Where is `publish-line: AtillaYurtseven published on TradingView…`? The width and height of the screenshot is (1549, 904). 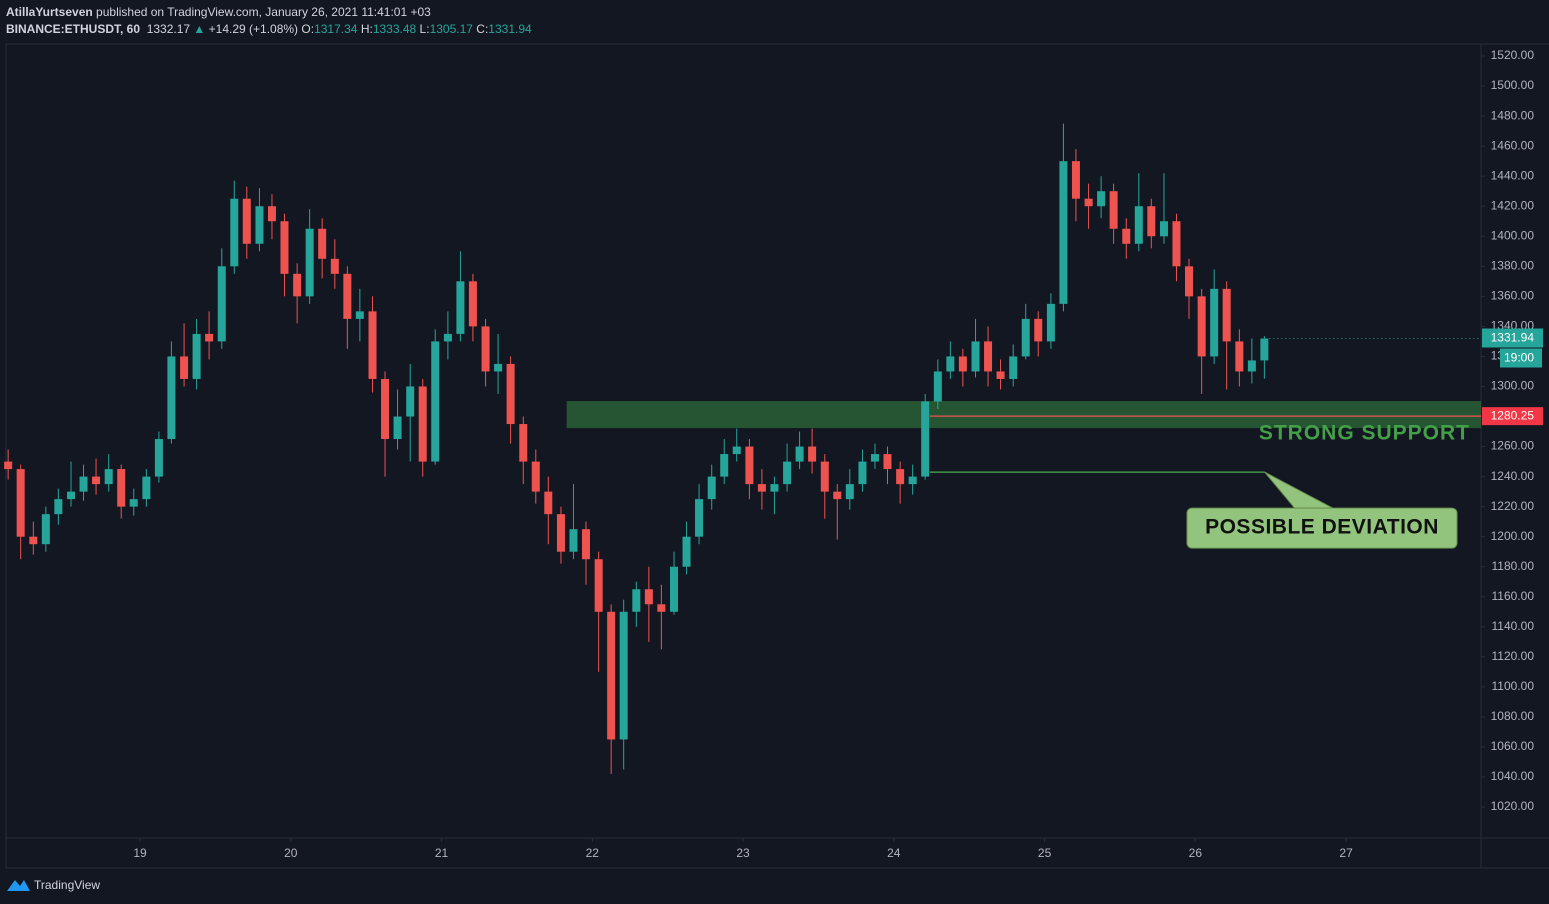
publish-line: AtillaYurtseven published on TradingView… is located at coordinates (218, 12).